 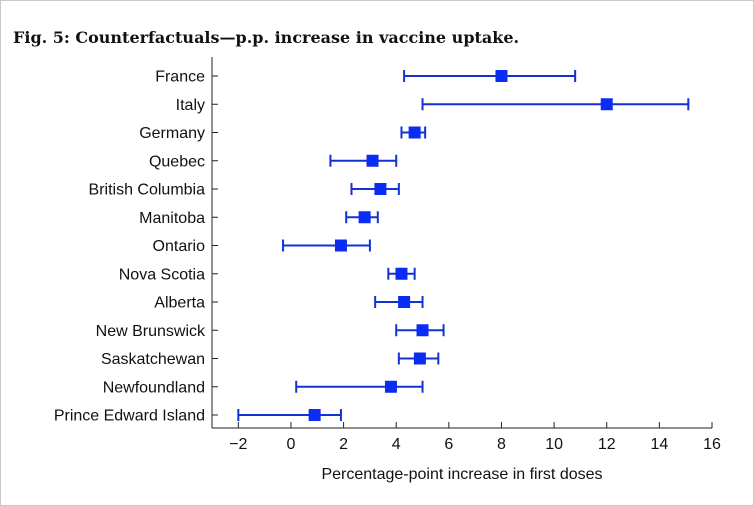 I want to click on y-category-label: Italy, so click(x=190, y=105).